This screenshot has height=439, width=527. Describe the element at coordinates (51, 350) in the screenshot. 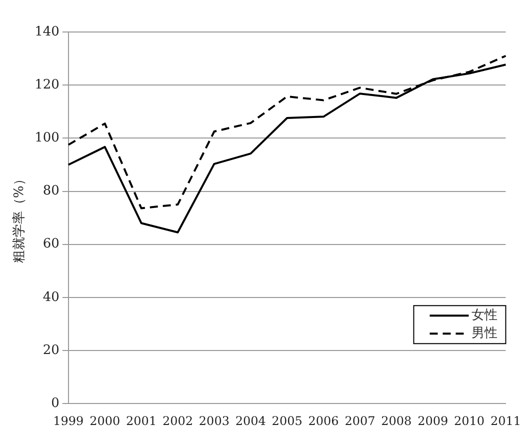

I see `y-tick-label: 20` at that location.